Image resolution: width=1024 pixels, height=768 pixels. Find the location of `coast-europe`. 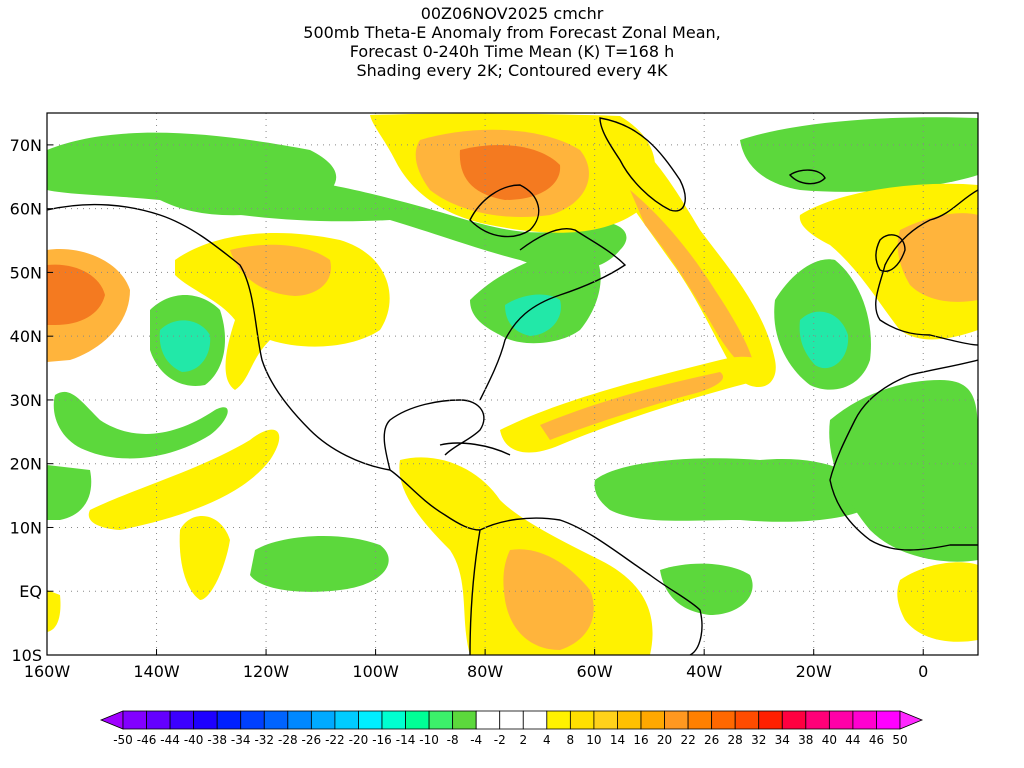

coast-europe is located at coordinates (926, 267).